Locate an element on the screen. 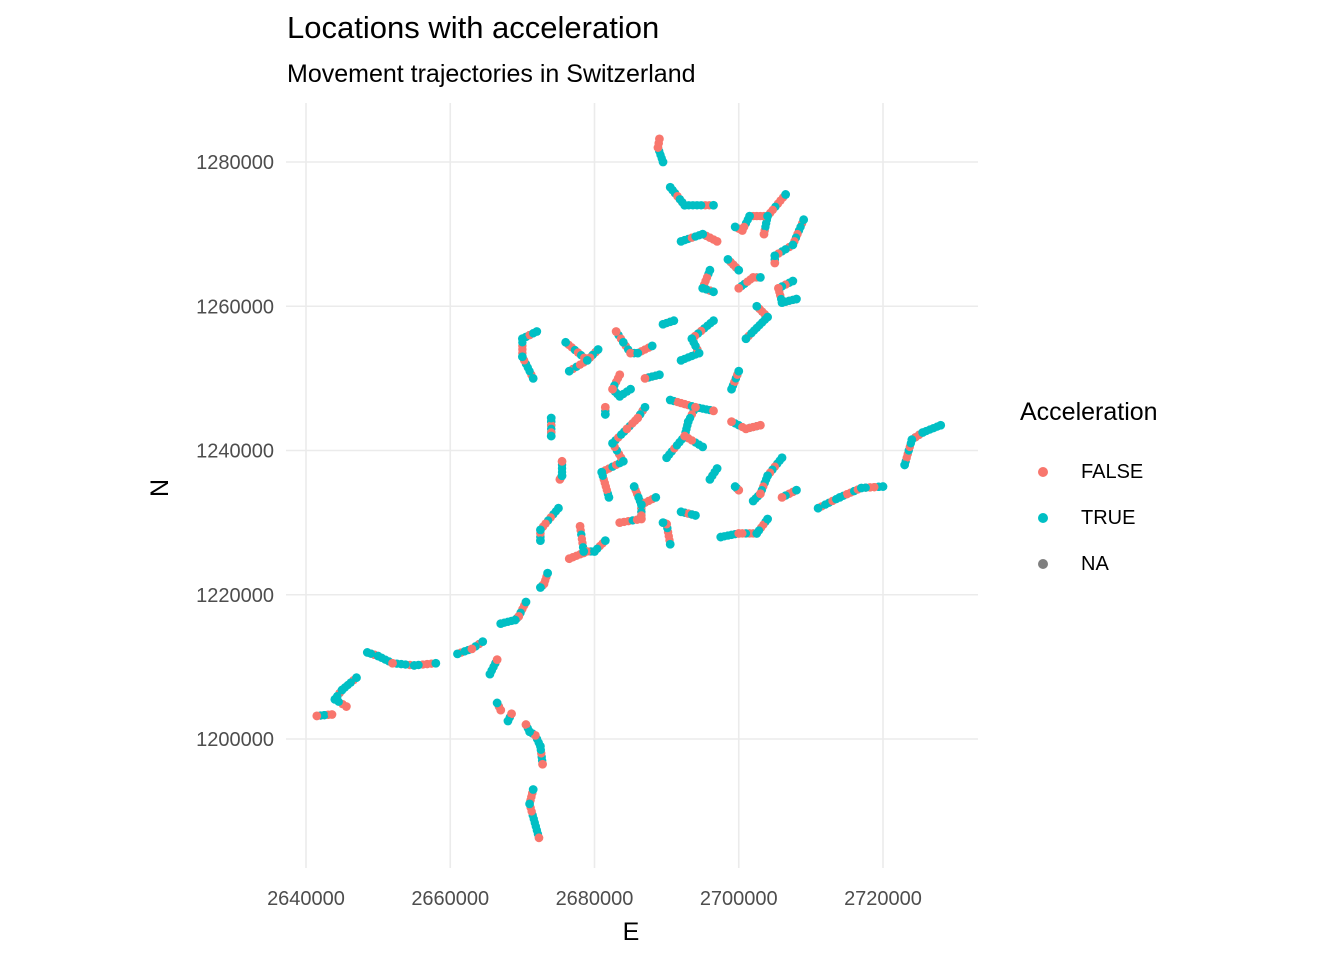  x-tick-label: 2640000 is located at coordinates (306, 899).